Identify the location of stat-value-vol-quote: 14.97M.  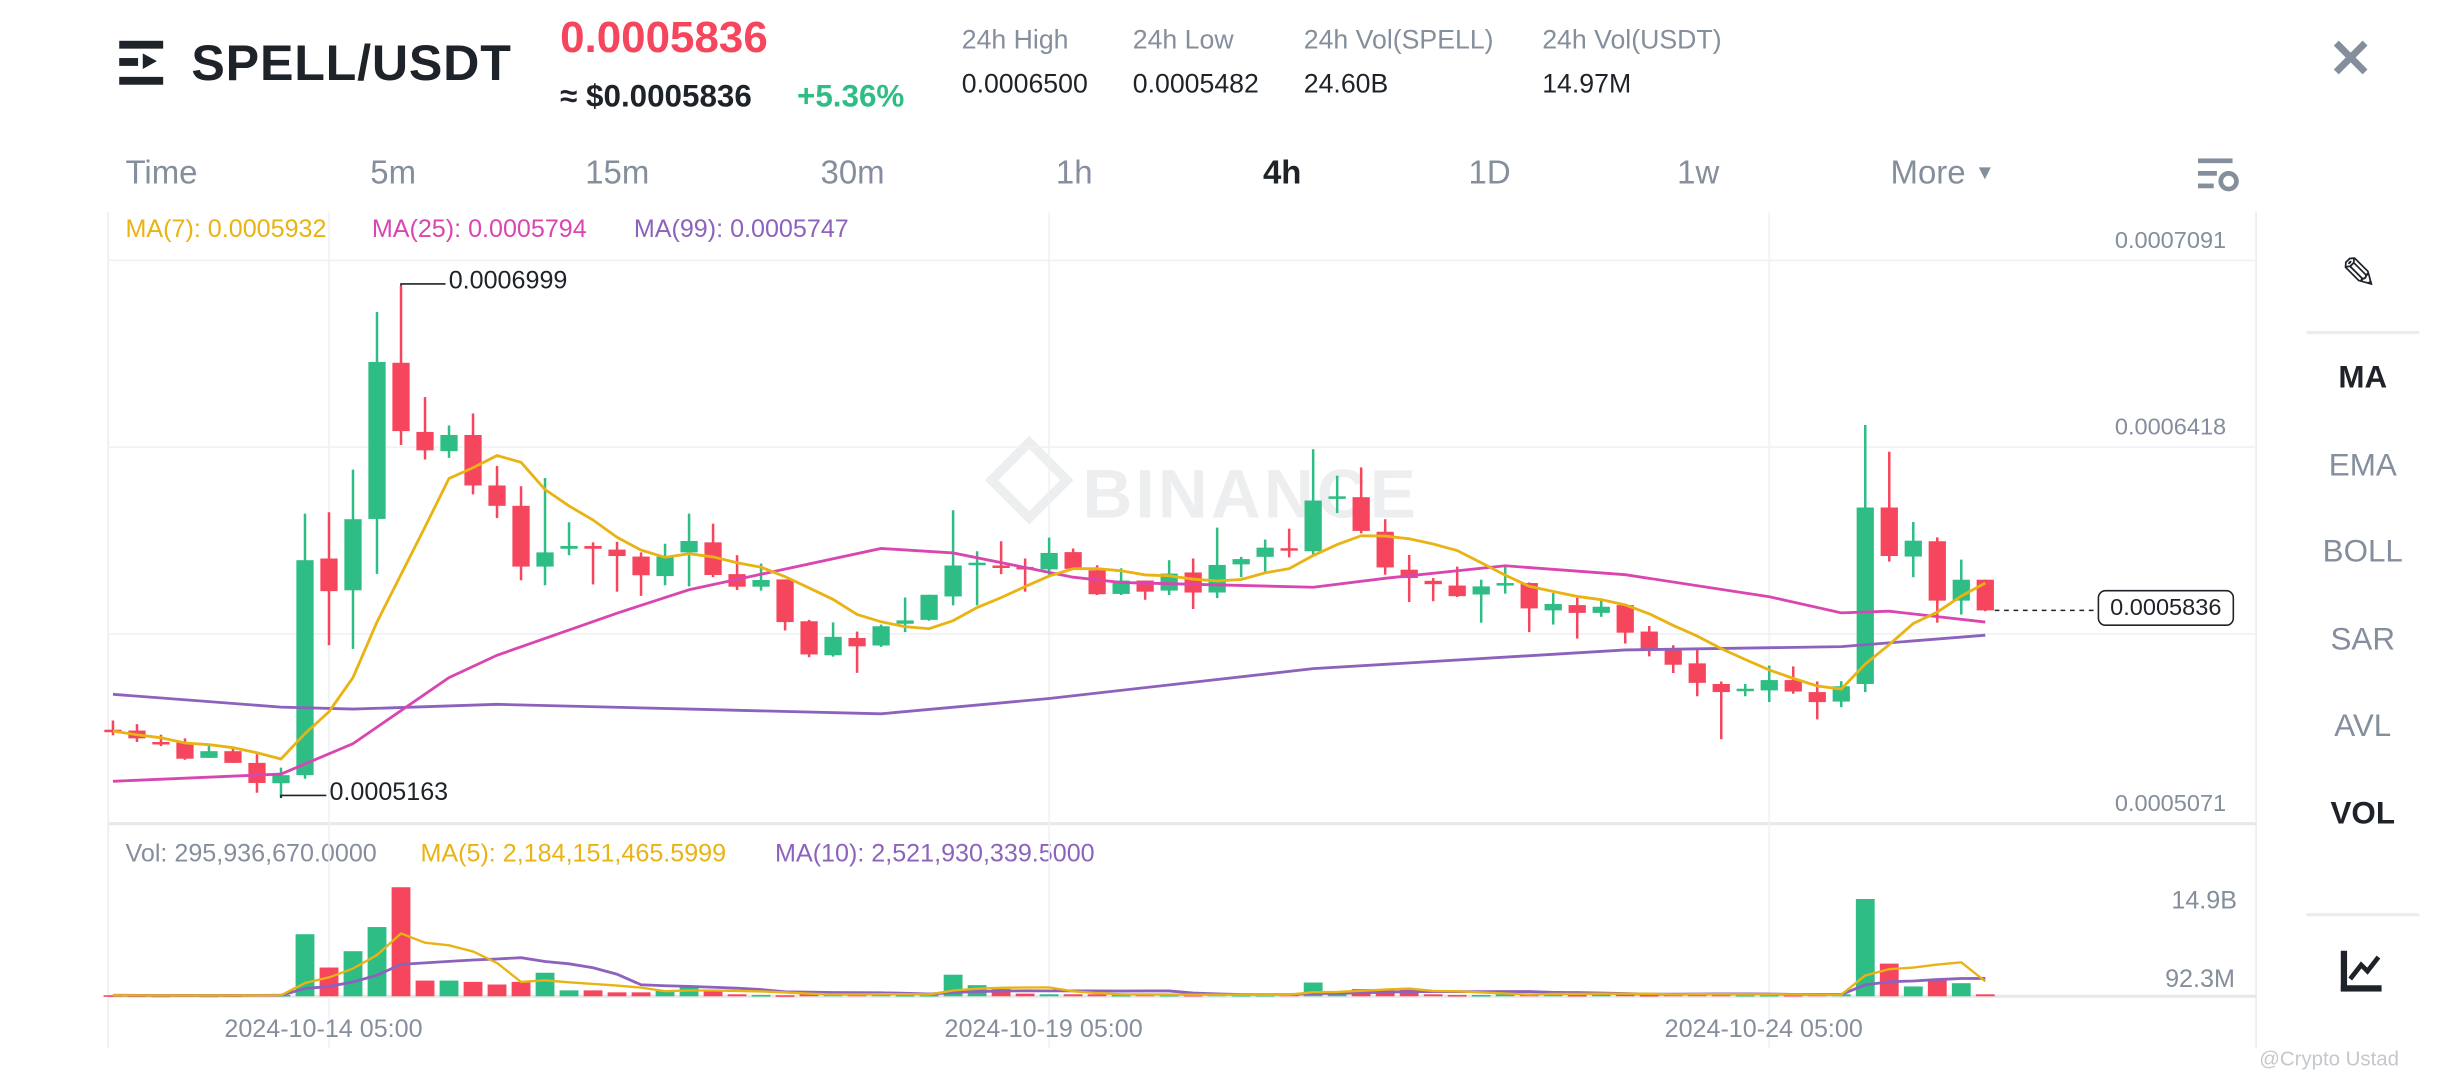
(1587, 84).